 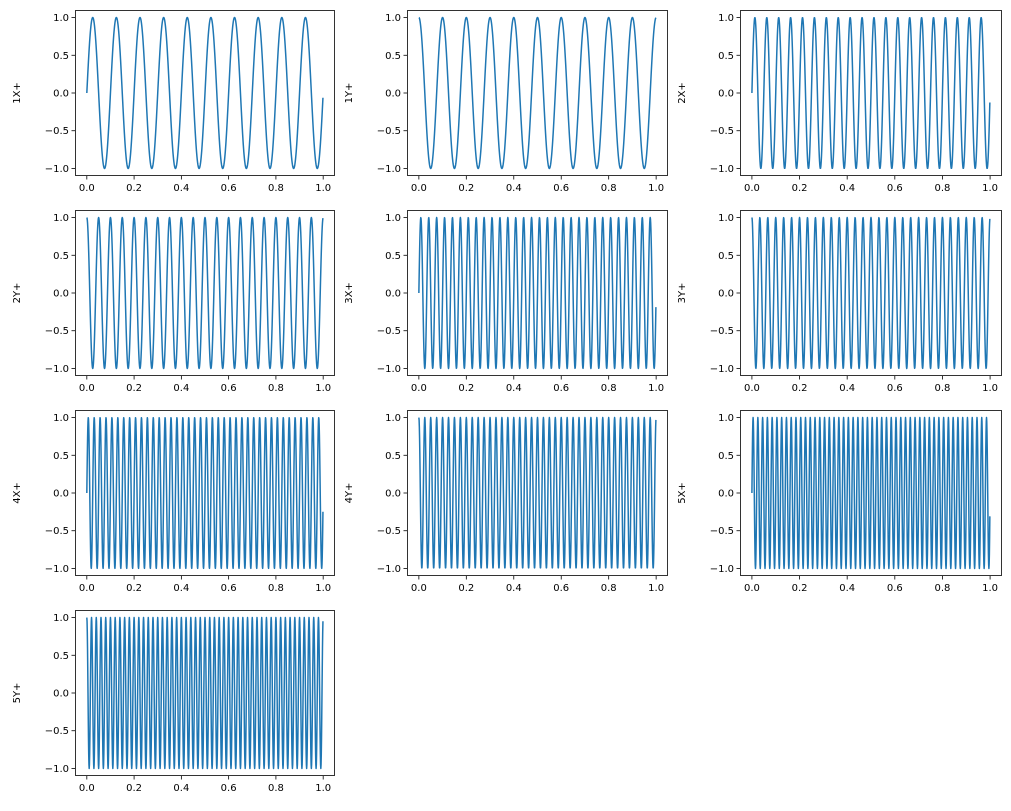 I want to click on subplot-4x-plus: 0.0 0.2 0.4 0.6 0.8 1.0 −1.0 −0.5 0.0 0.5 1.0 4X+, so click(x=173, y=502).